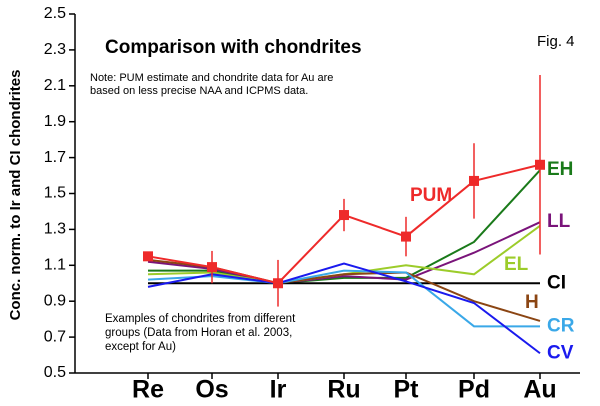 This screenshot has height=406, width=600. Describe the element at coordinates (55, 229) in the screenshot. I see `y-tick-label: 1.3` at that location.